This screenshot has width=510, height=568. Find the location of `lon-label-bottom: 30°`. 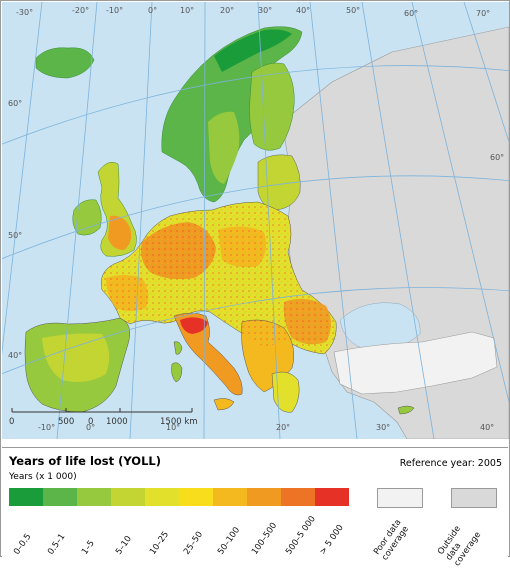

lon-label-bottom: 30° is located at coordinates (383, 427).